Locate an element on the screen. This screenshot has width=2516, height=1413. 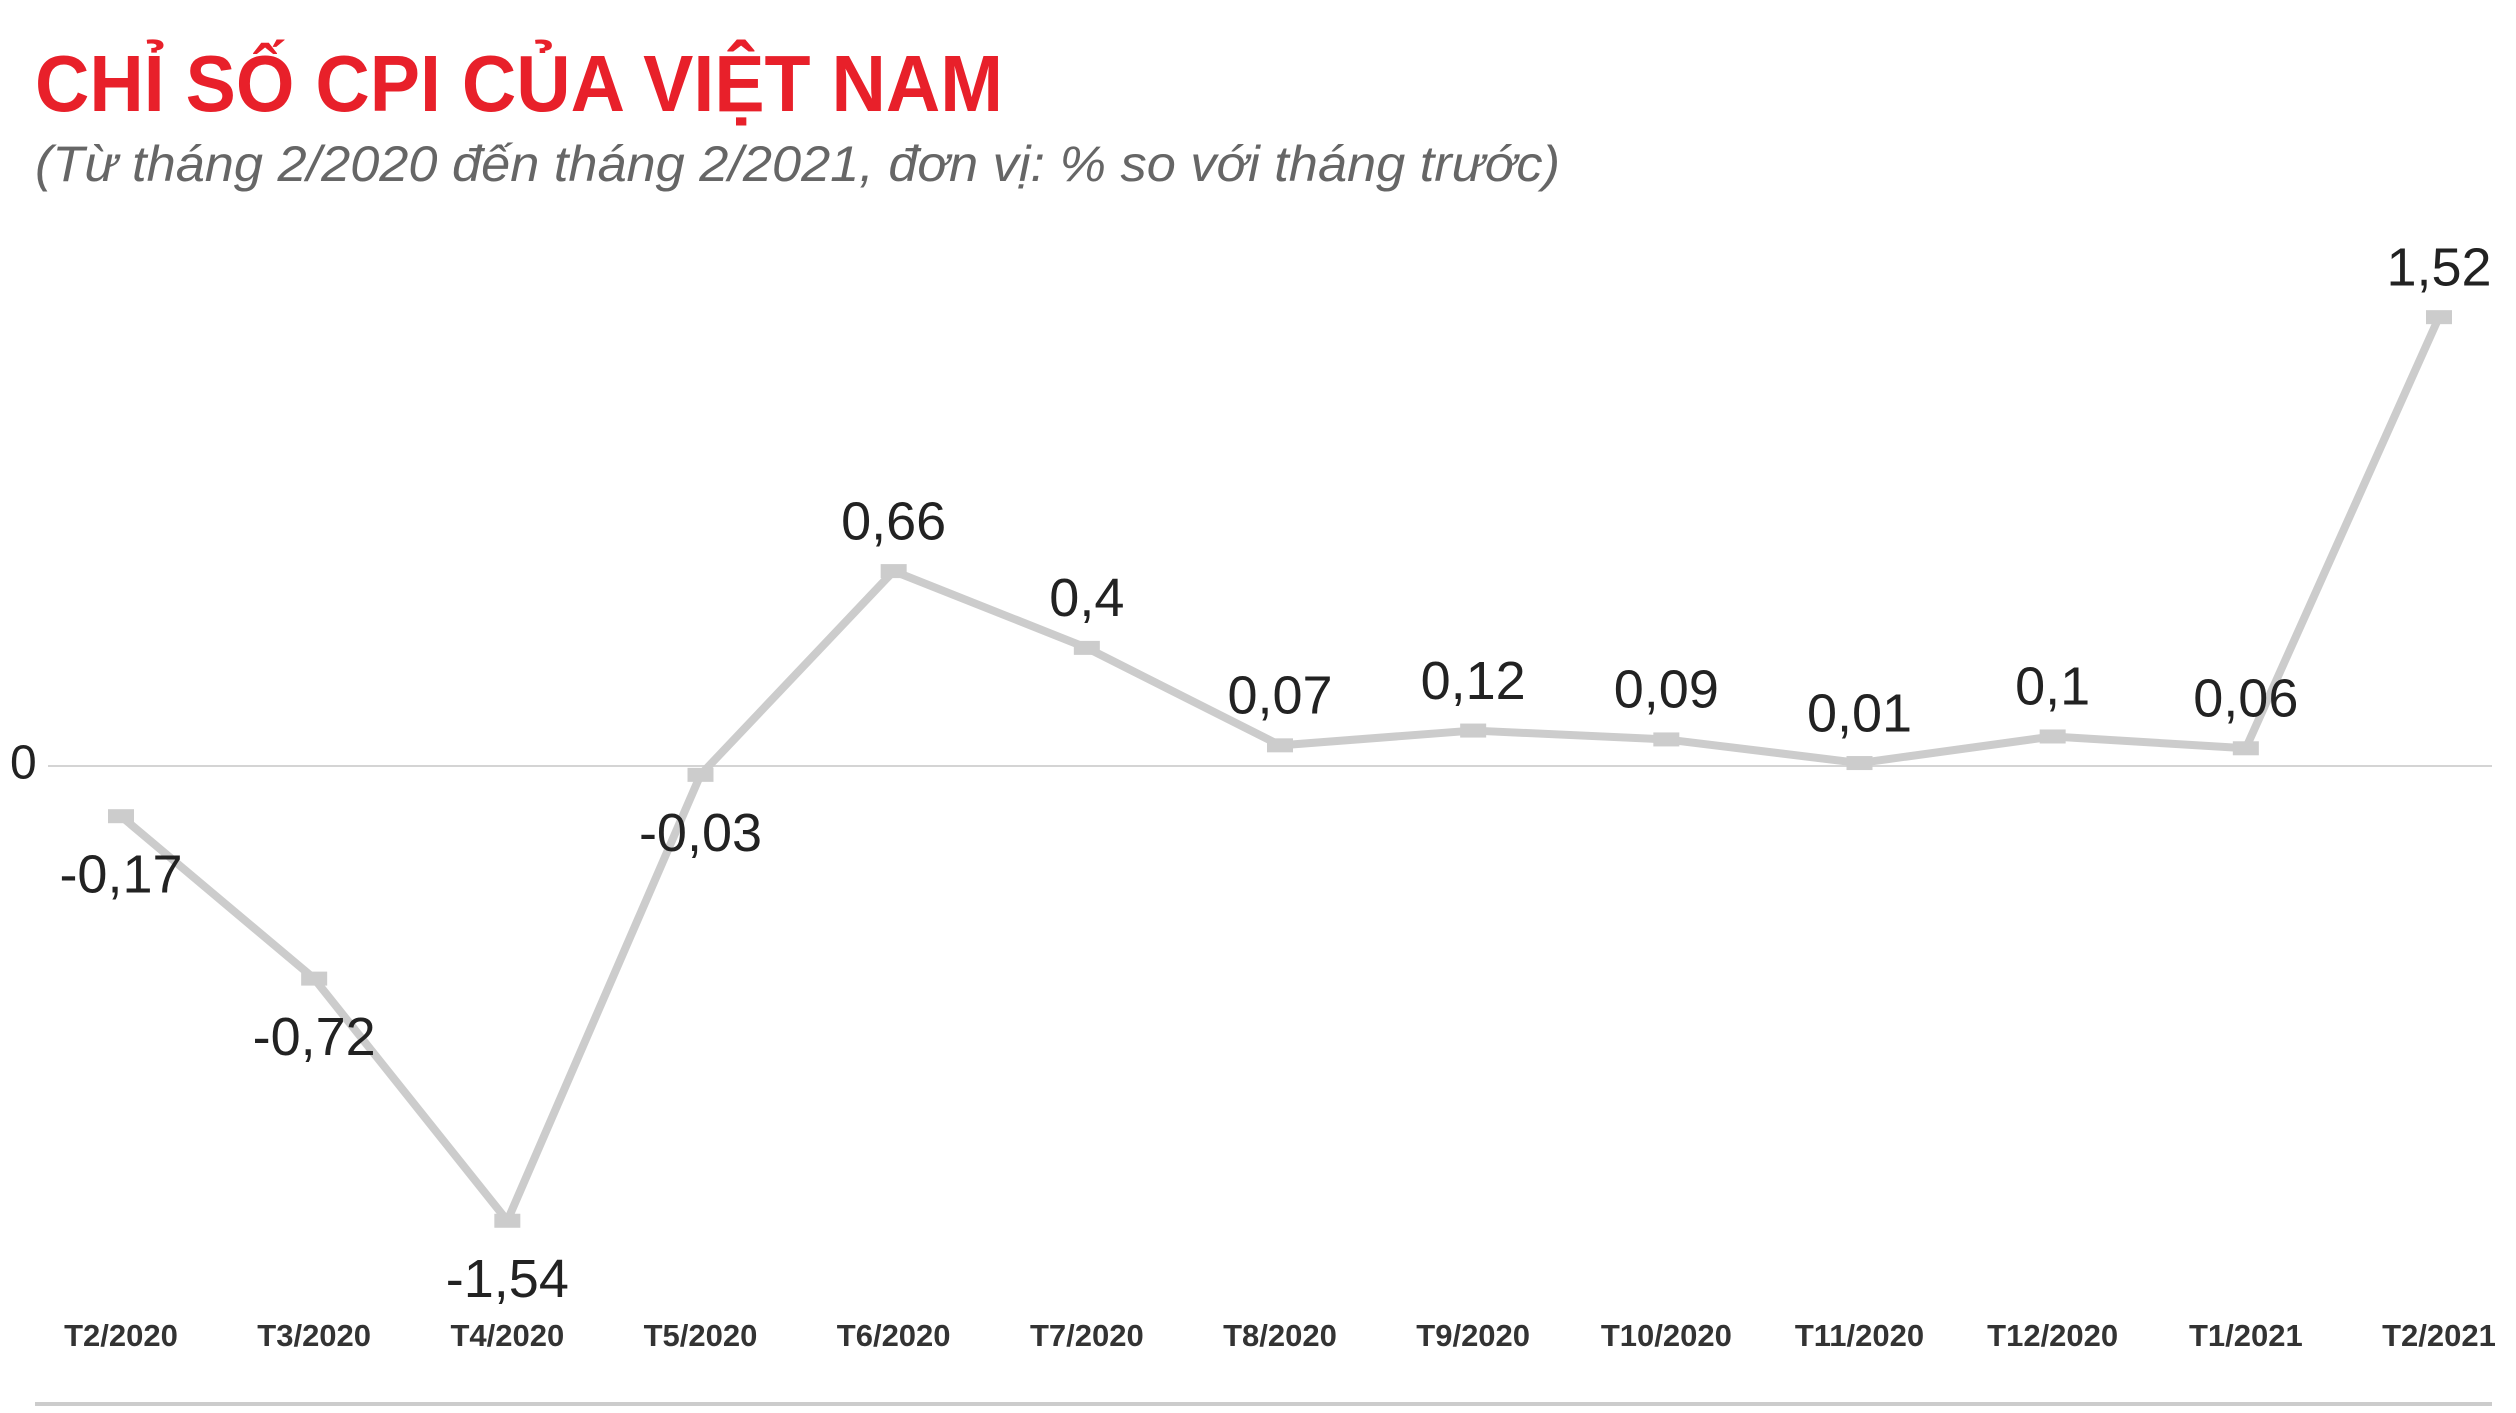
value-label: -0,17 is located at coordinates (120, 874).